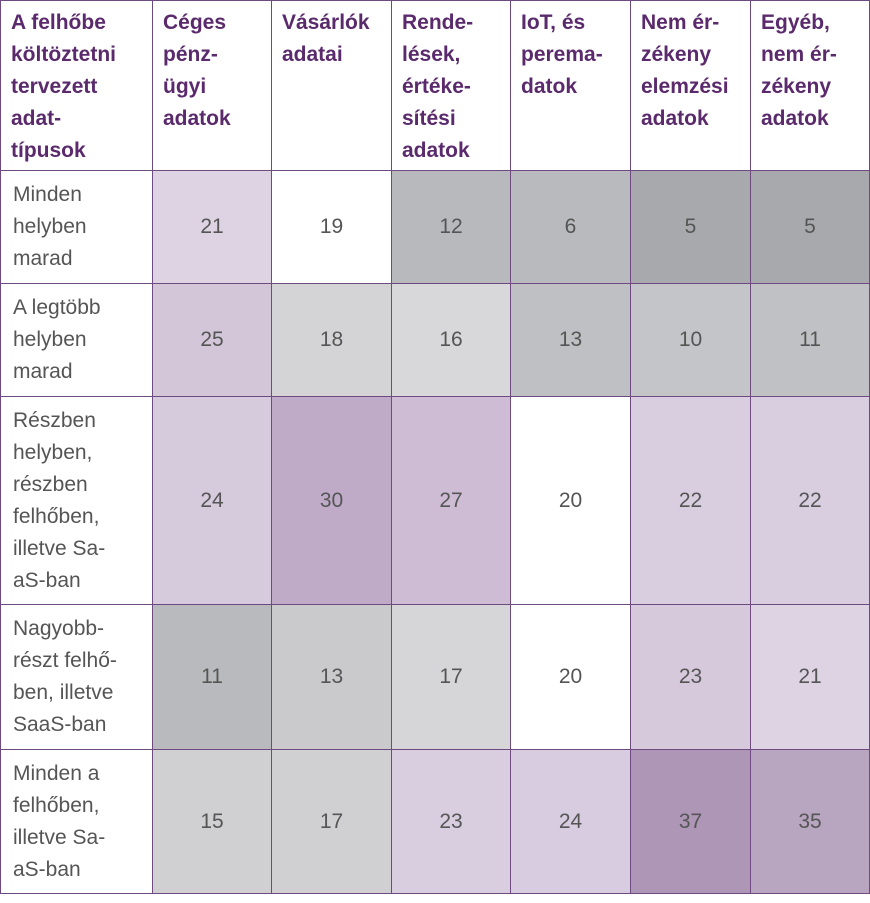  Describe the element at coordinates (331, 500) in the screenshot. I see `value-cell: 30` at that location.